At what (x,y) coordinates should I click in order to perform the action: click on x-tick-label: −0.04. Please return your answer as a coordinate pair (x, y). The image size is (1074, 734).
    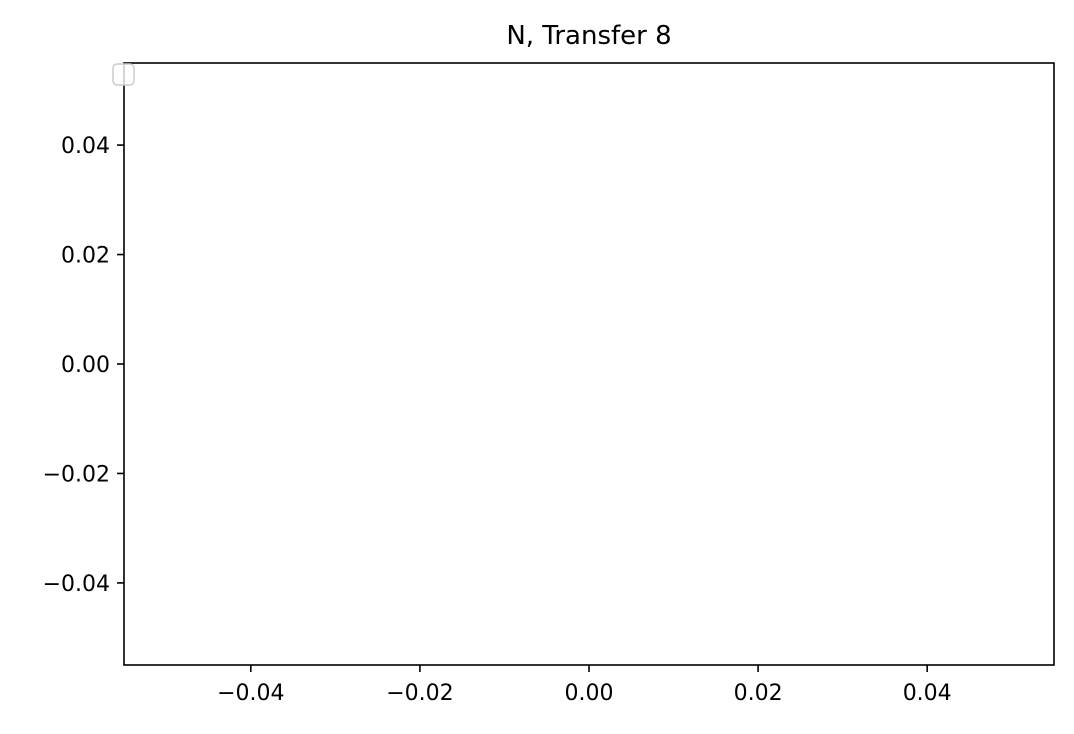
    Looking at the image, I should click on (250, 693).